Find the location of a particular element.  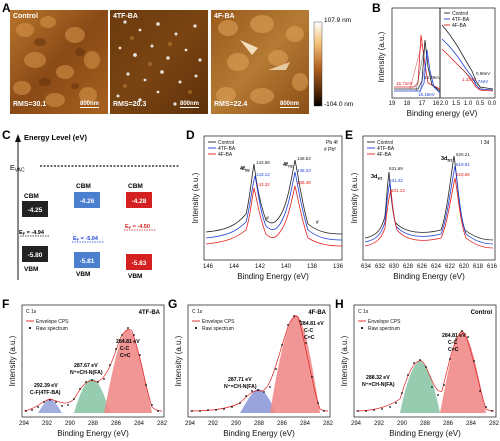

h-tick-284: 284 is located at coordinates (471, 424).